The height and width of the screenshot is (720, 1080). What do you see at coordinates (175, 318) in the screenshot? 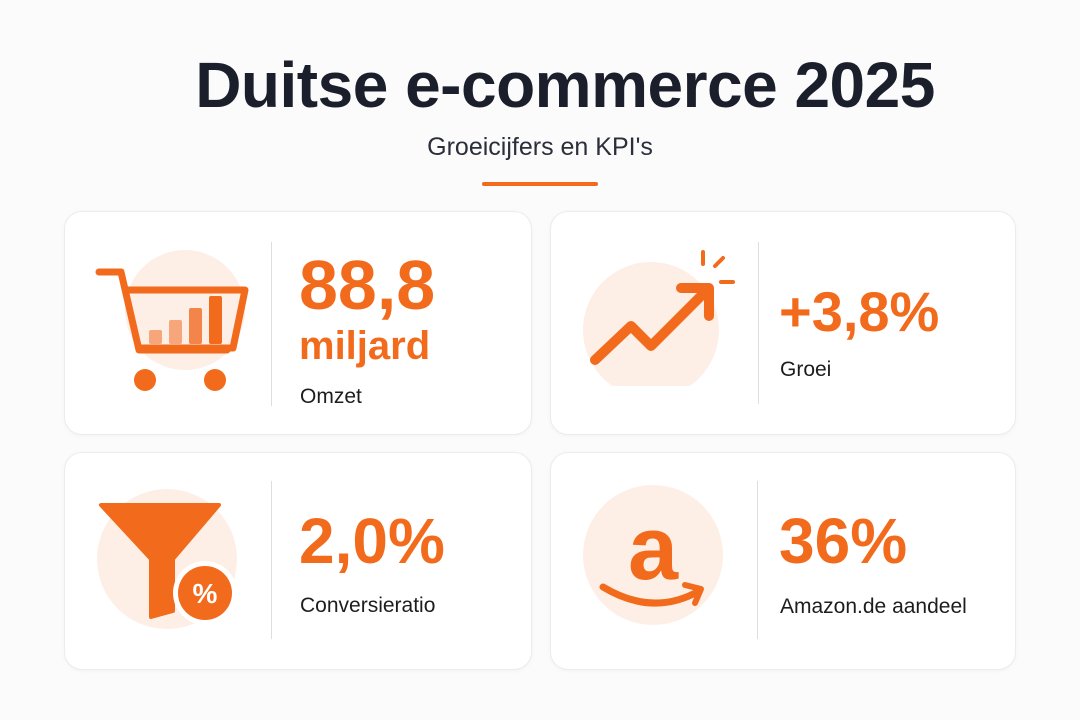
I see `shopping-cart-icon` at bounding box center [175, 318].